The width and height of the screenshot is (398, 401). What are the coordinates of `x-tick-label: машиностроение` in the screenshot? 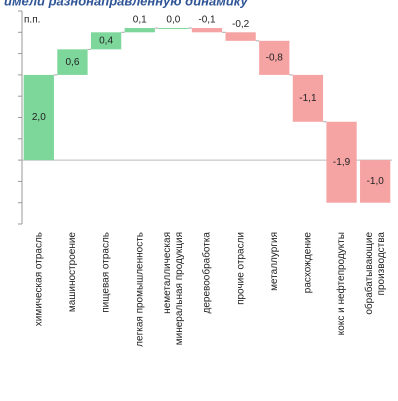 It's located at (72, 272).